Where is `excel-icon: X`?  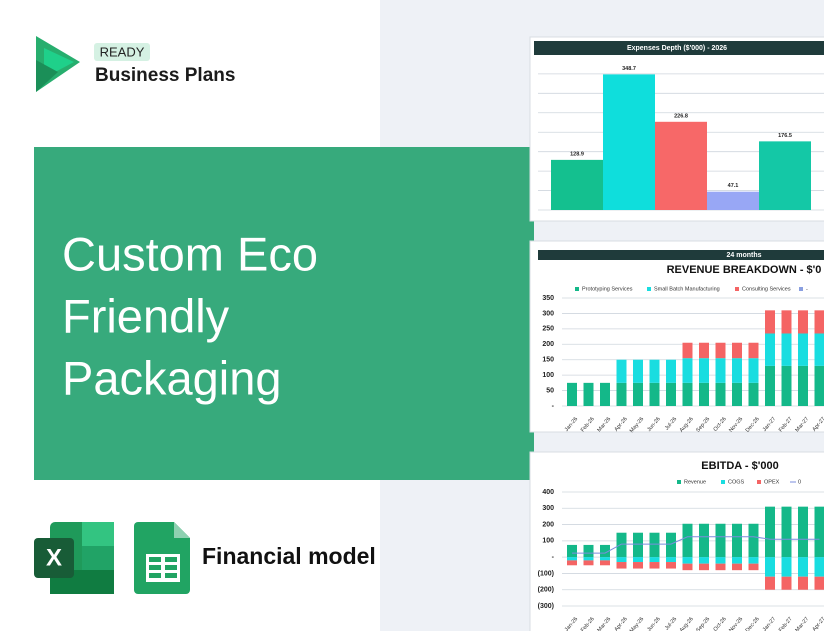 excel-icon: X is located at coordinates (74, 558).